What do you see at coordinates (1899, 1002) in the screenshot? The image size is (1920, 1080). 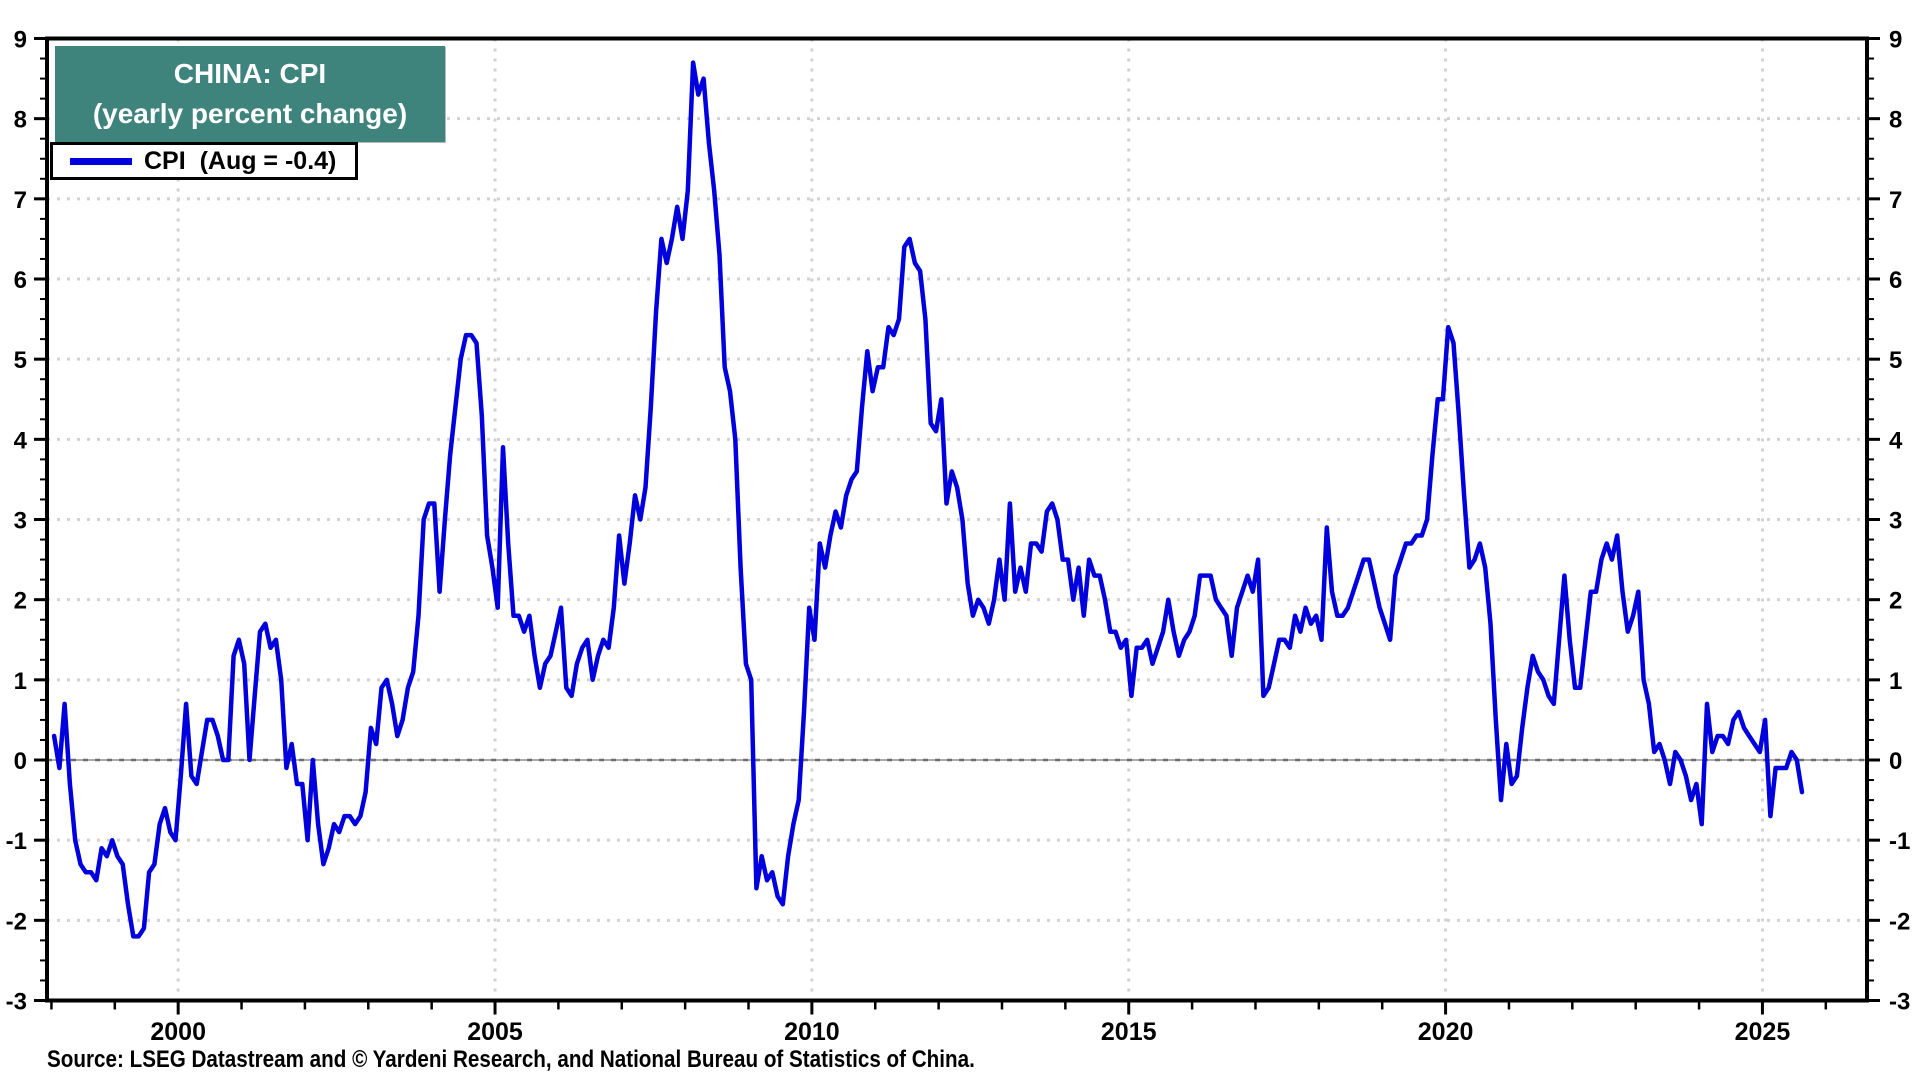 I see `y-axis-label-right: -3` at bounding box center [1899, 1002].